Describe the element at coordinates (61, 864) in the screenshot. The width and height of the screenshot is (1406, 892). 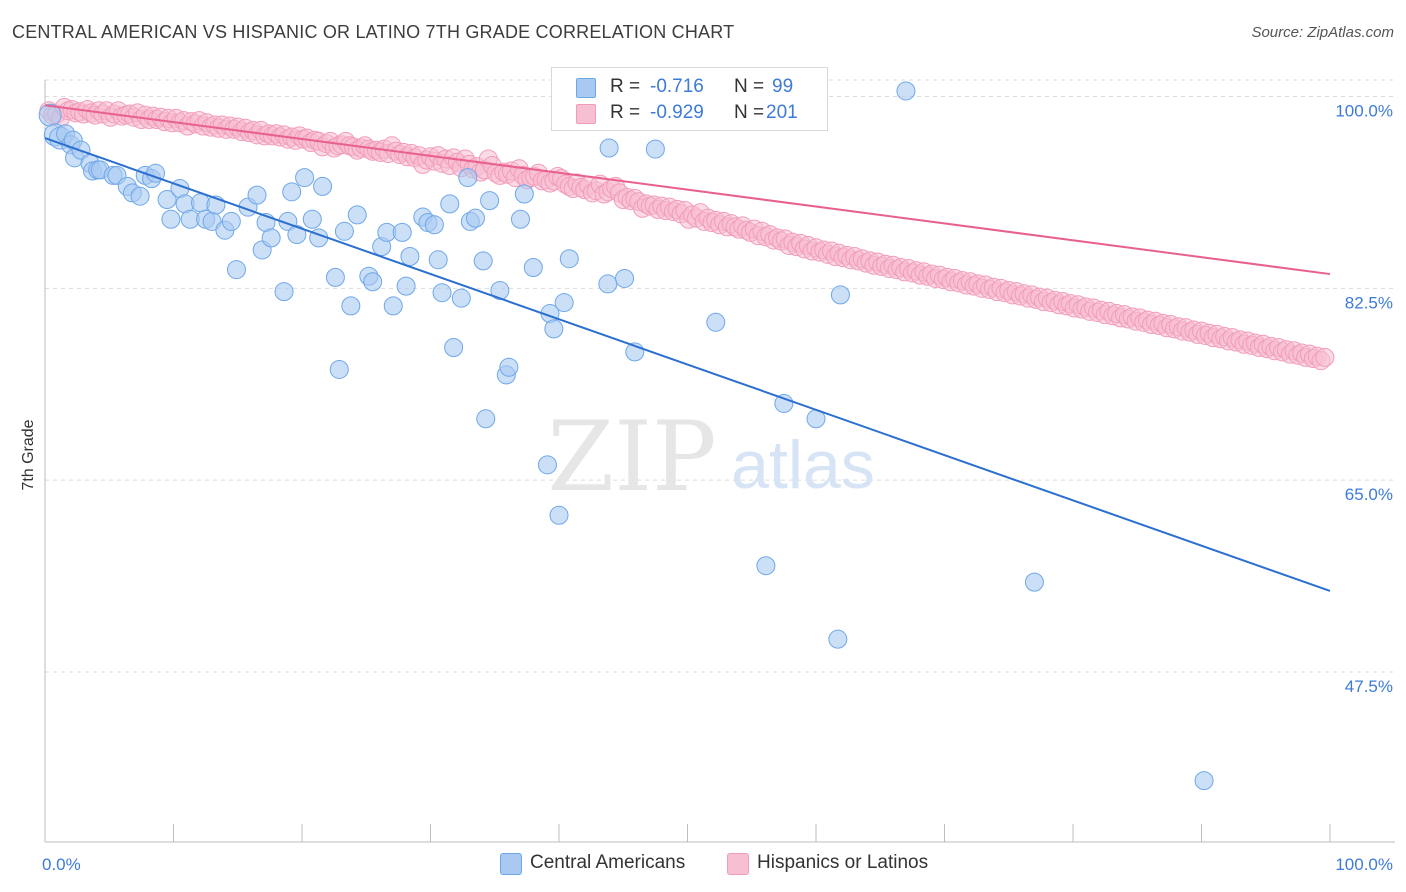
I see `x-tick-label: 0.0%` at that location.